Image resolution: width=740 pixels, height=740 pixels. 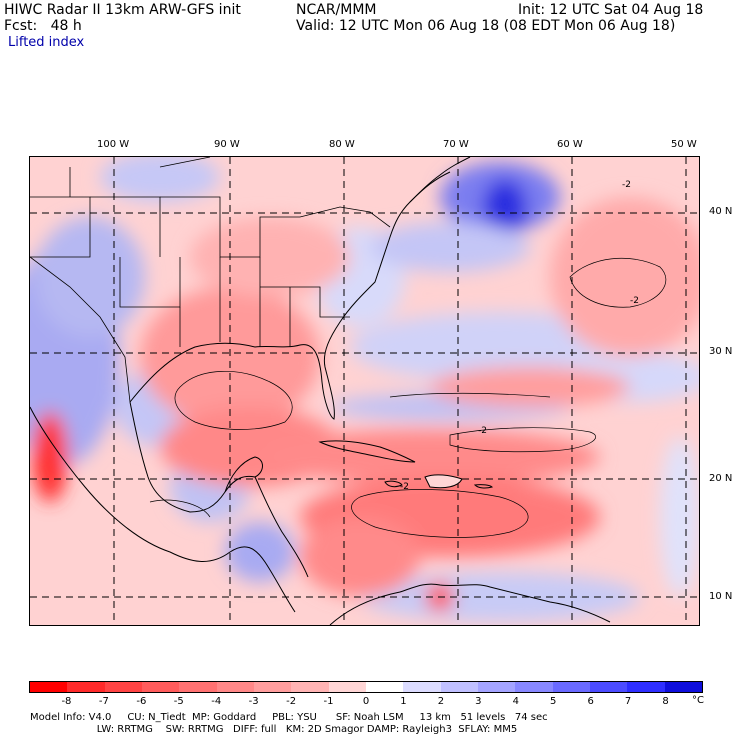 What do you see at coordinates (478, 701) in the screenshot?
I see `color-scale-tick: 3` at bounding box center [478, 701].